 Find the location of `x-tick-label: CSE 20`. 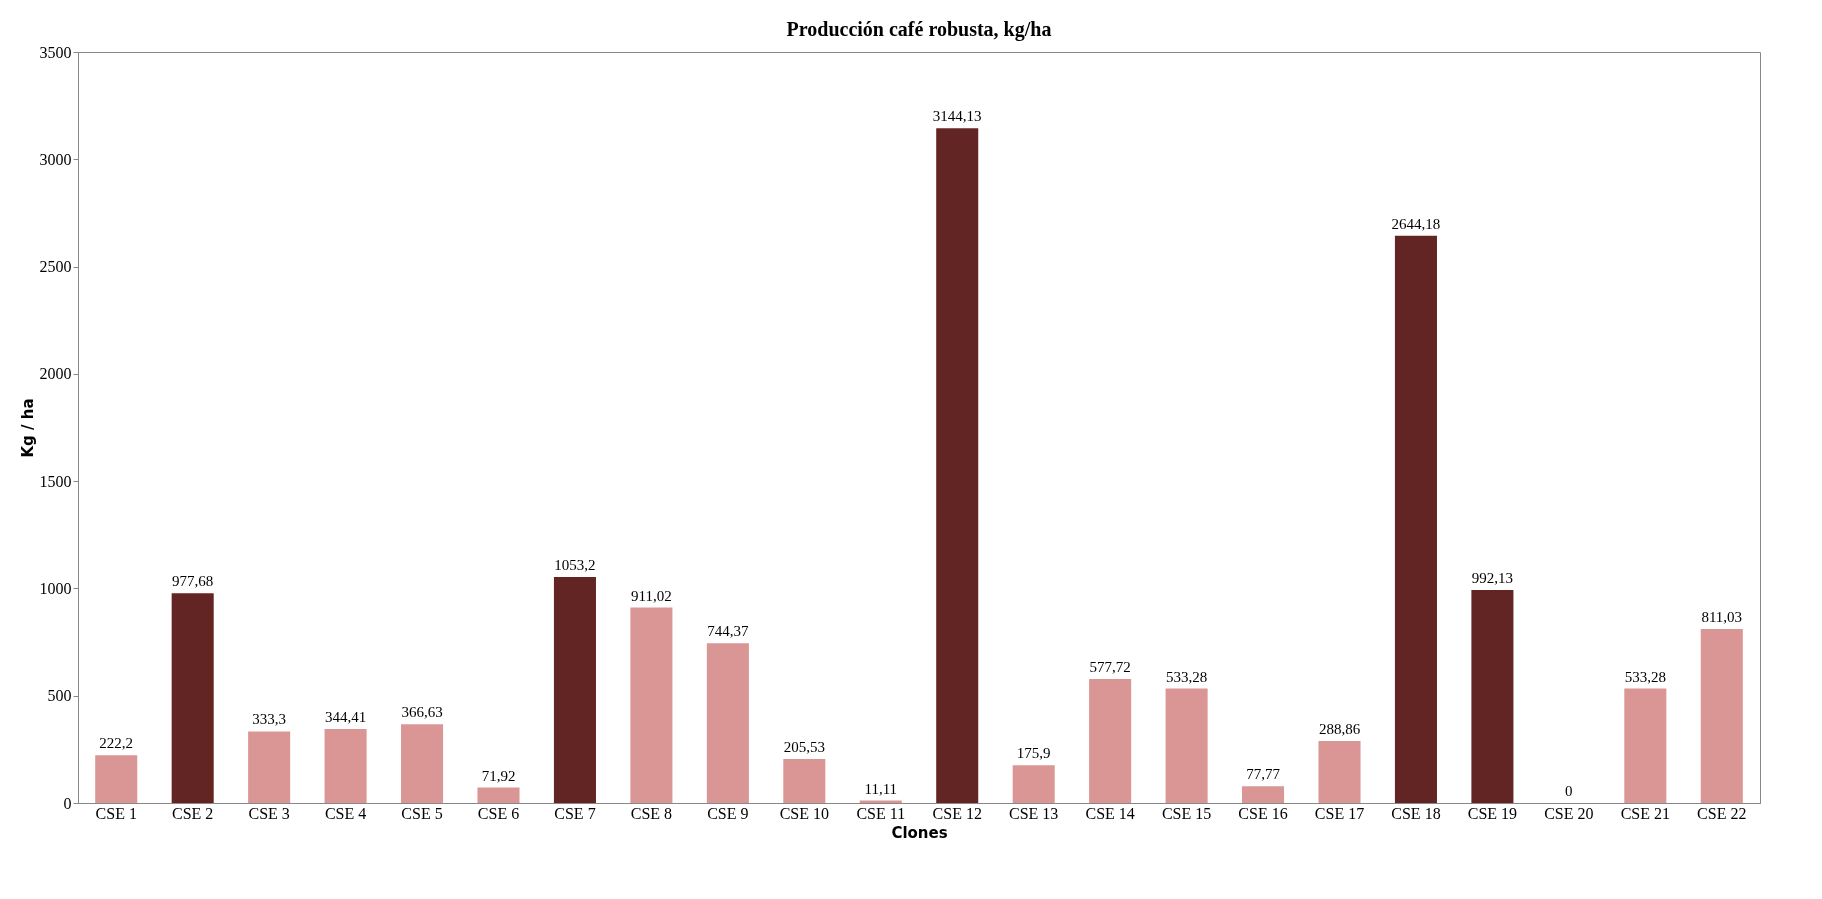

x-tick-label: CSE 20 is located at coordinates (1569, 813).